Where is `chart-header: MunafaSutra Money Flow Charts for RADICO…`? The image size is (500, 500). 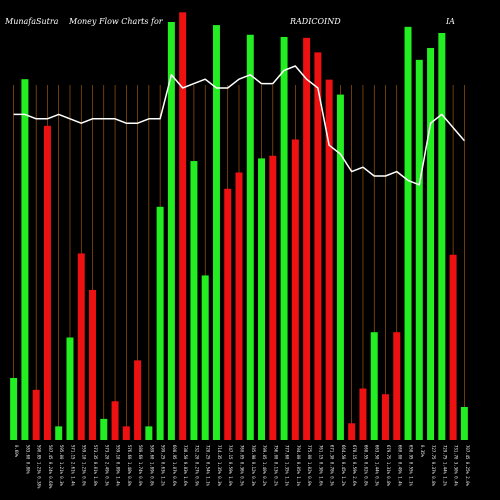
chart-header: MunafaSutra Money Flow Charts for RADICO… is located at coordinates (229, 21).